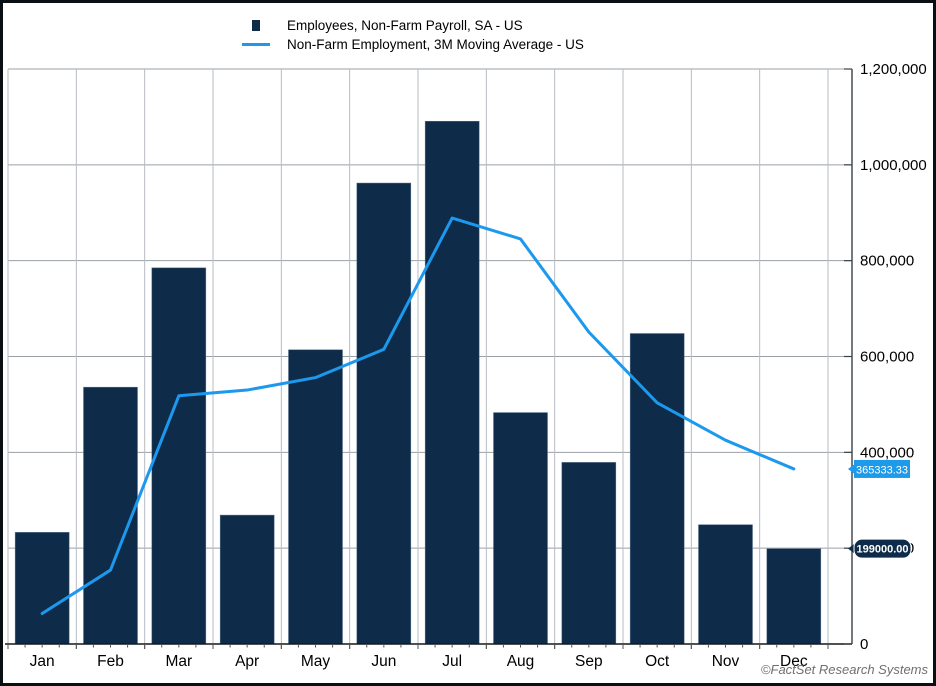 This screenshot has height=686, width=936. What do you see at coordinates (589, 661) in the screenshot?
I see `x-axis-label-sep: Sep` at bounding box center [589, 661].